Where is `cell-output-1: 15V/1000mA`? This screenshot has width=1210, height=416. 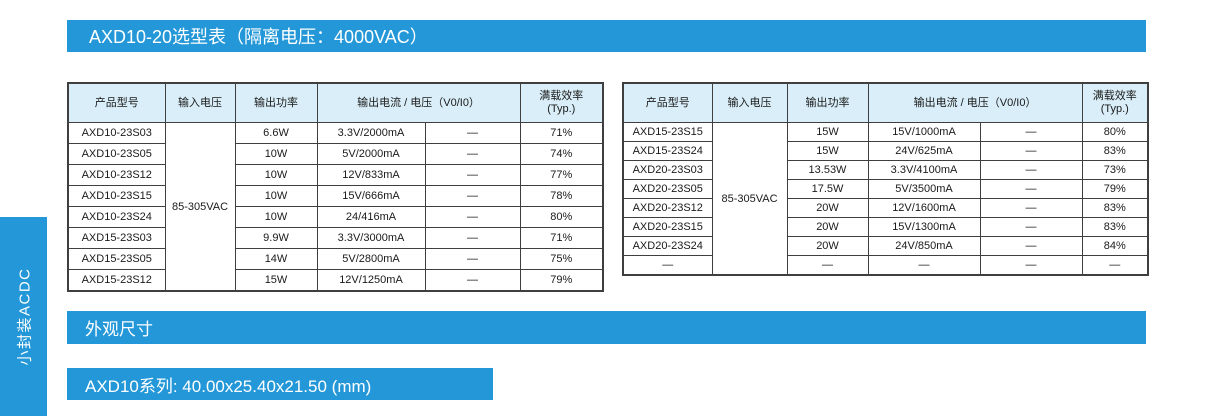 cell-output-1: 15V/1000mA is located at coordinates (924, 132).